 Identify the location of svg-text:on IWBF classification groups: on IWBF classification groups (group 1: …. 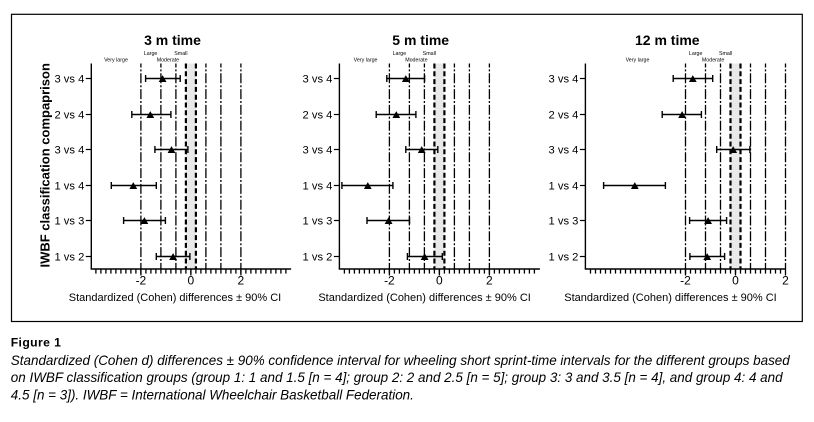
(397, 377).